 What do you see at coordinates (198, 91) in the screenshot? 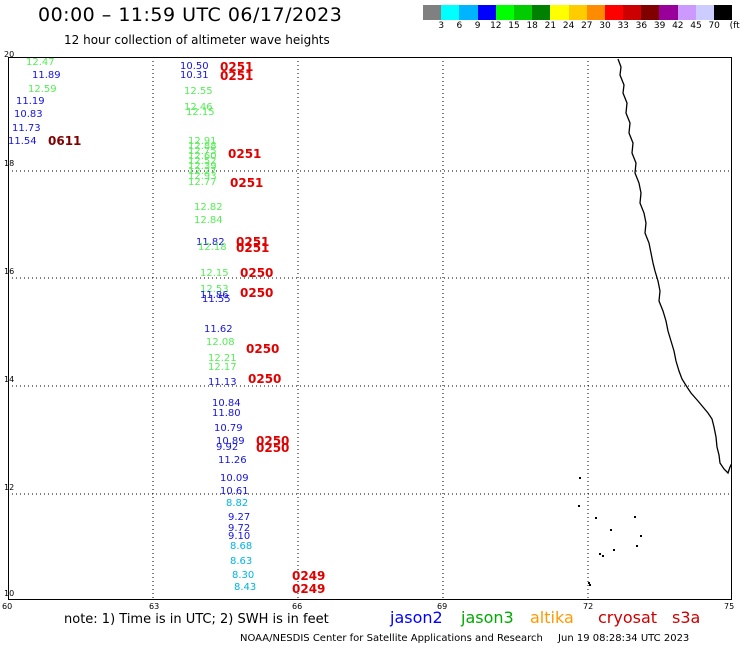
I see `wave-height-label: 12.55` at bounding box center [198, 91].